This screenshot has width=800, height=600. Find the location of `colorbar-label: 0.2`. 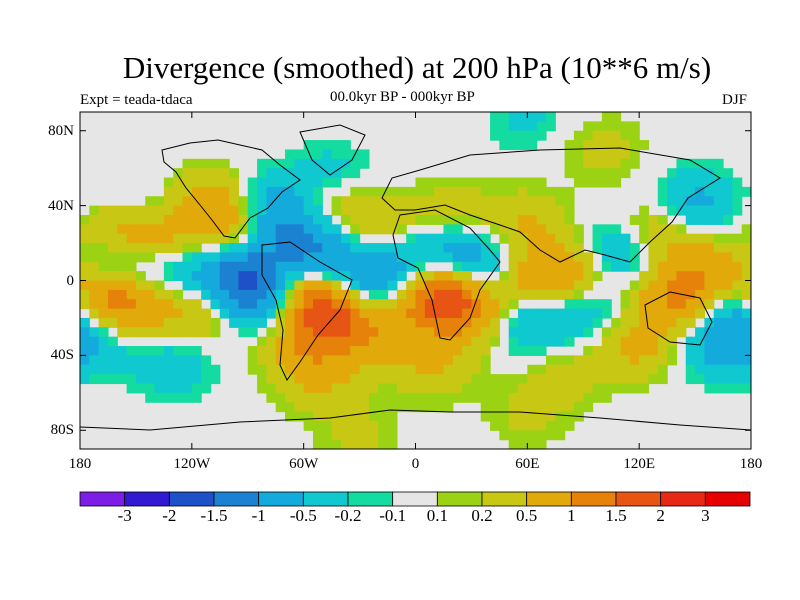

colorbar-label: 0.2 is located at coordinates (482, 515).